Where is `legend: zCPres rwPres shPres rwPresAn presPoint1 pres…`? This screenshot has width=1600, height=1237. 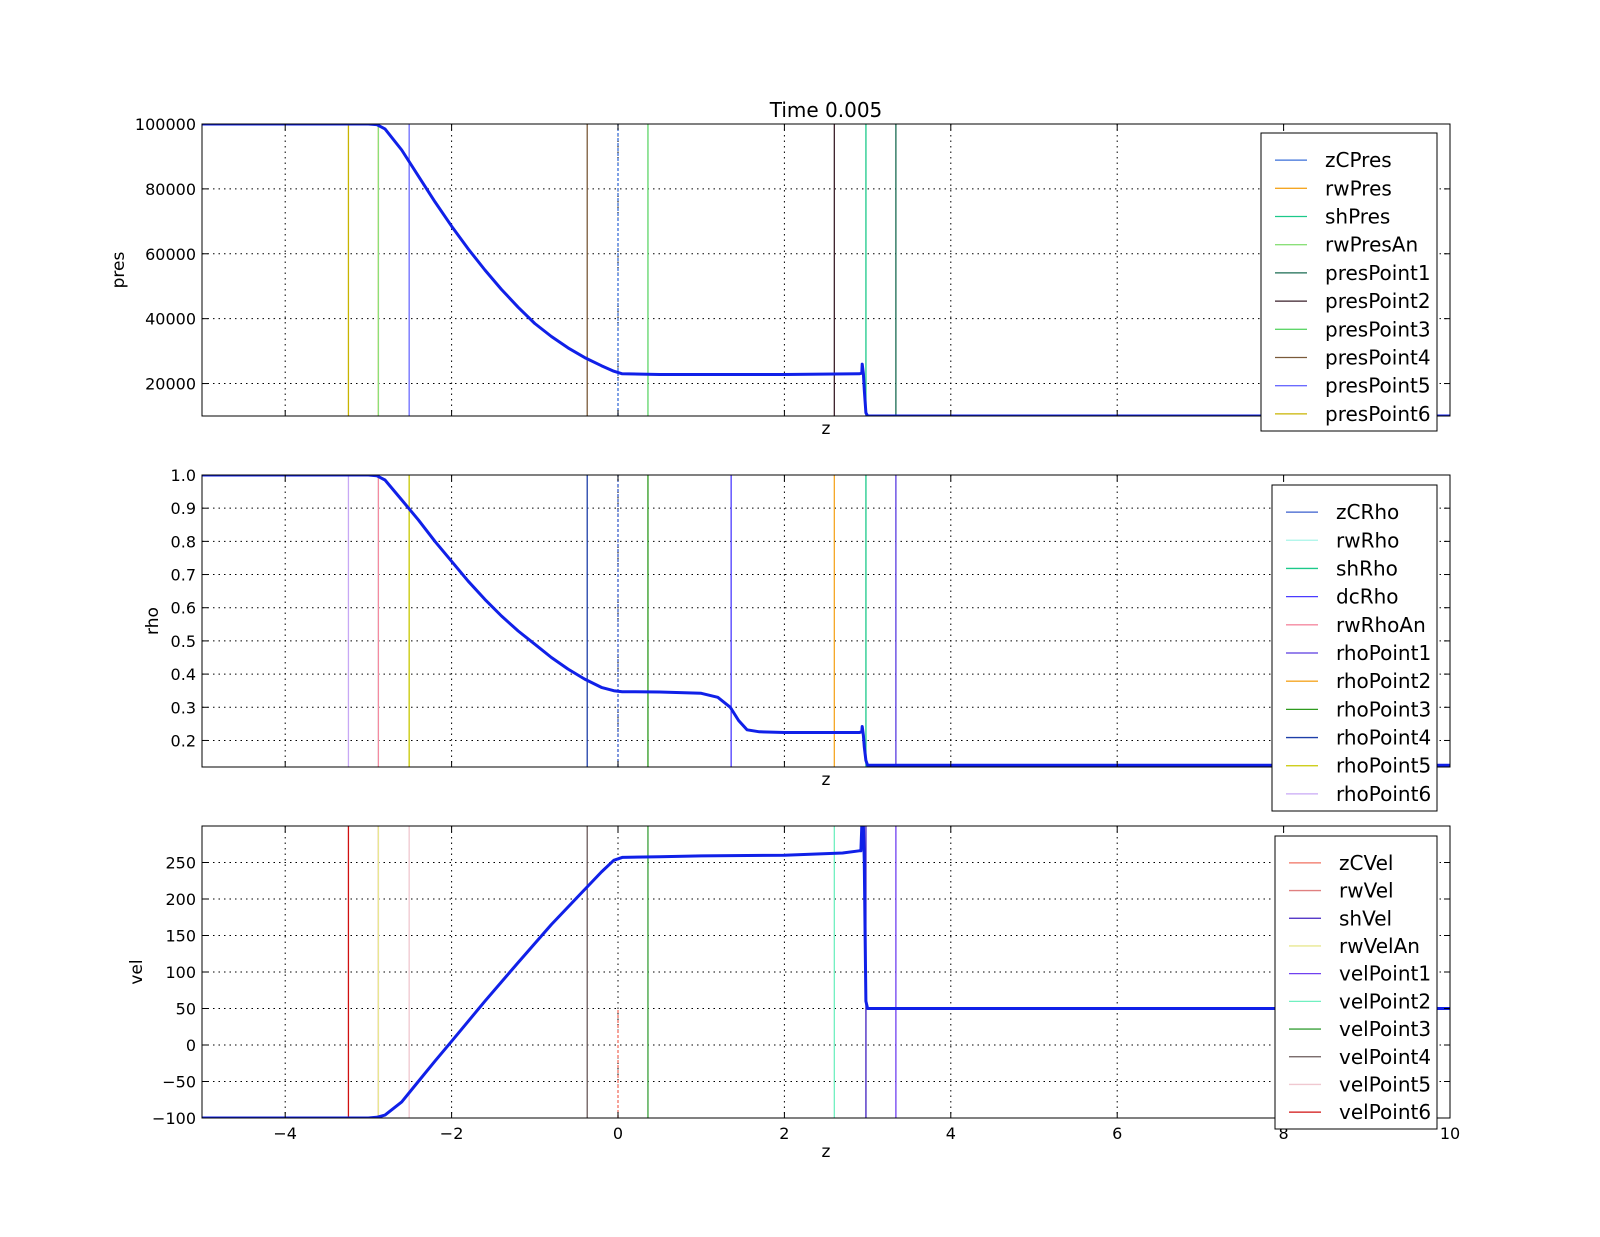 legend: zCPres rwPres shPres rwPresAn presPoint1 pres… is located at coordinates (1349, 282).